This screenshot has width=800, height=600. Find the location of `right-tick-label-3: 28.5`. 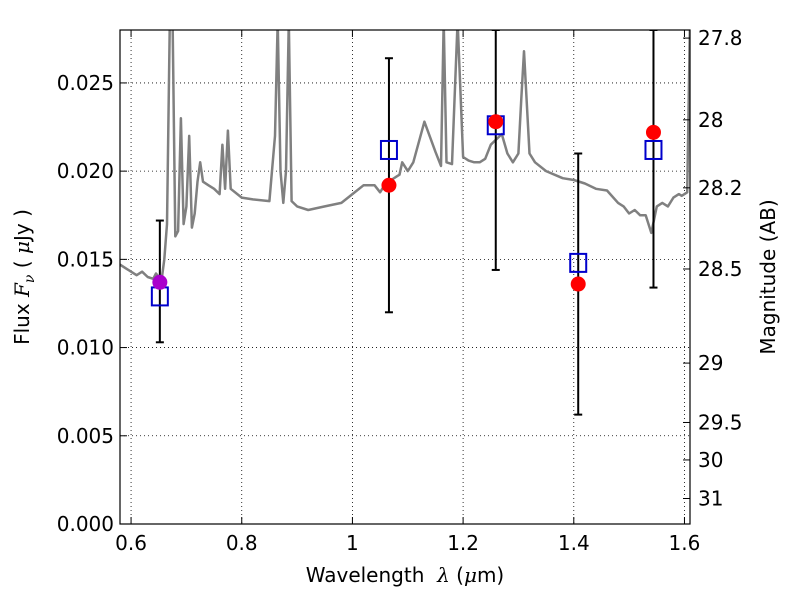

right-tick-label-3: 28.5 is located at coordinates (720, 269).